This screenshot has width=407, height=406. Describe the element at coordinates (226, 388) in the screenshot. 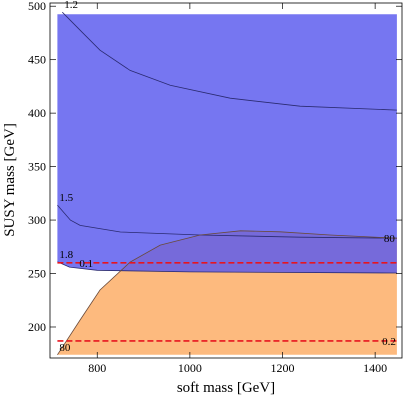

I see `x-axis-label: soft mass [GeV]` at that location.